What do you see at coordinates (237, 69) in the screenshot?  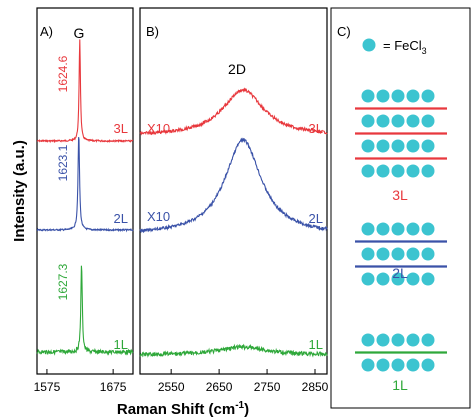 I see `2d-peak-label: 2D` at bounding box center [237, 69].